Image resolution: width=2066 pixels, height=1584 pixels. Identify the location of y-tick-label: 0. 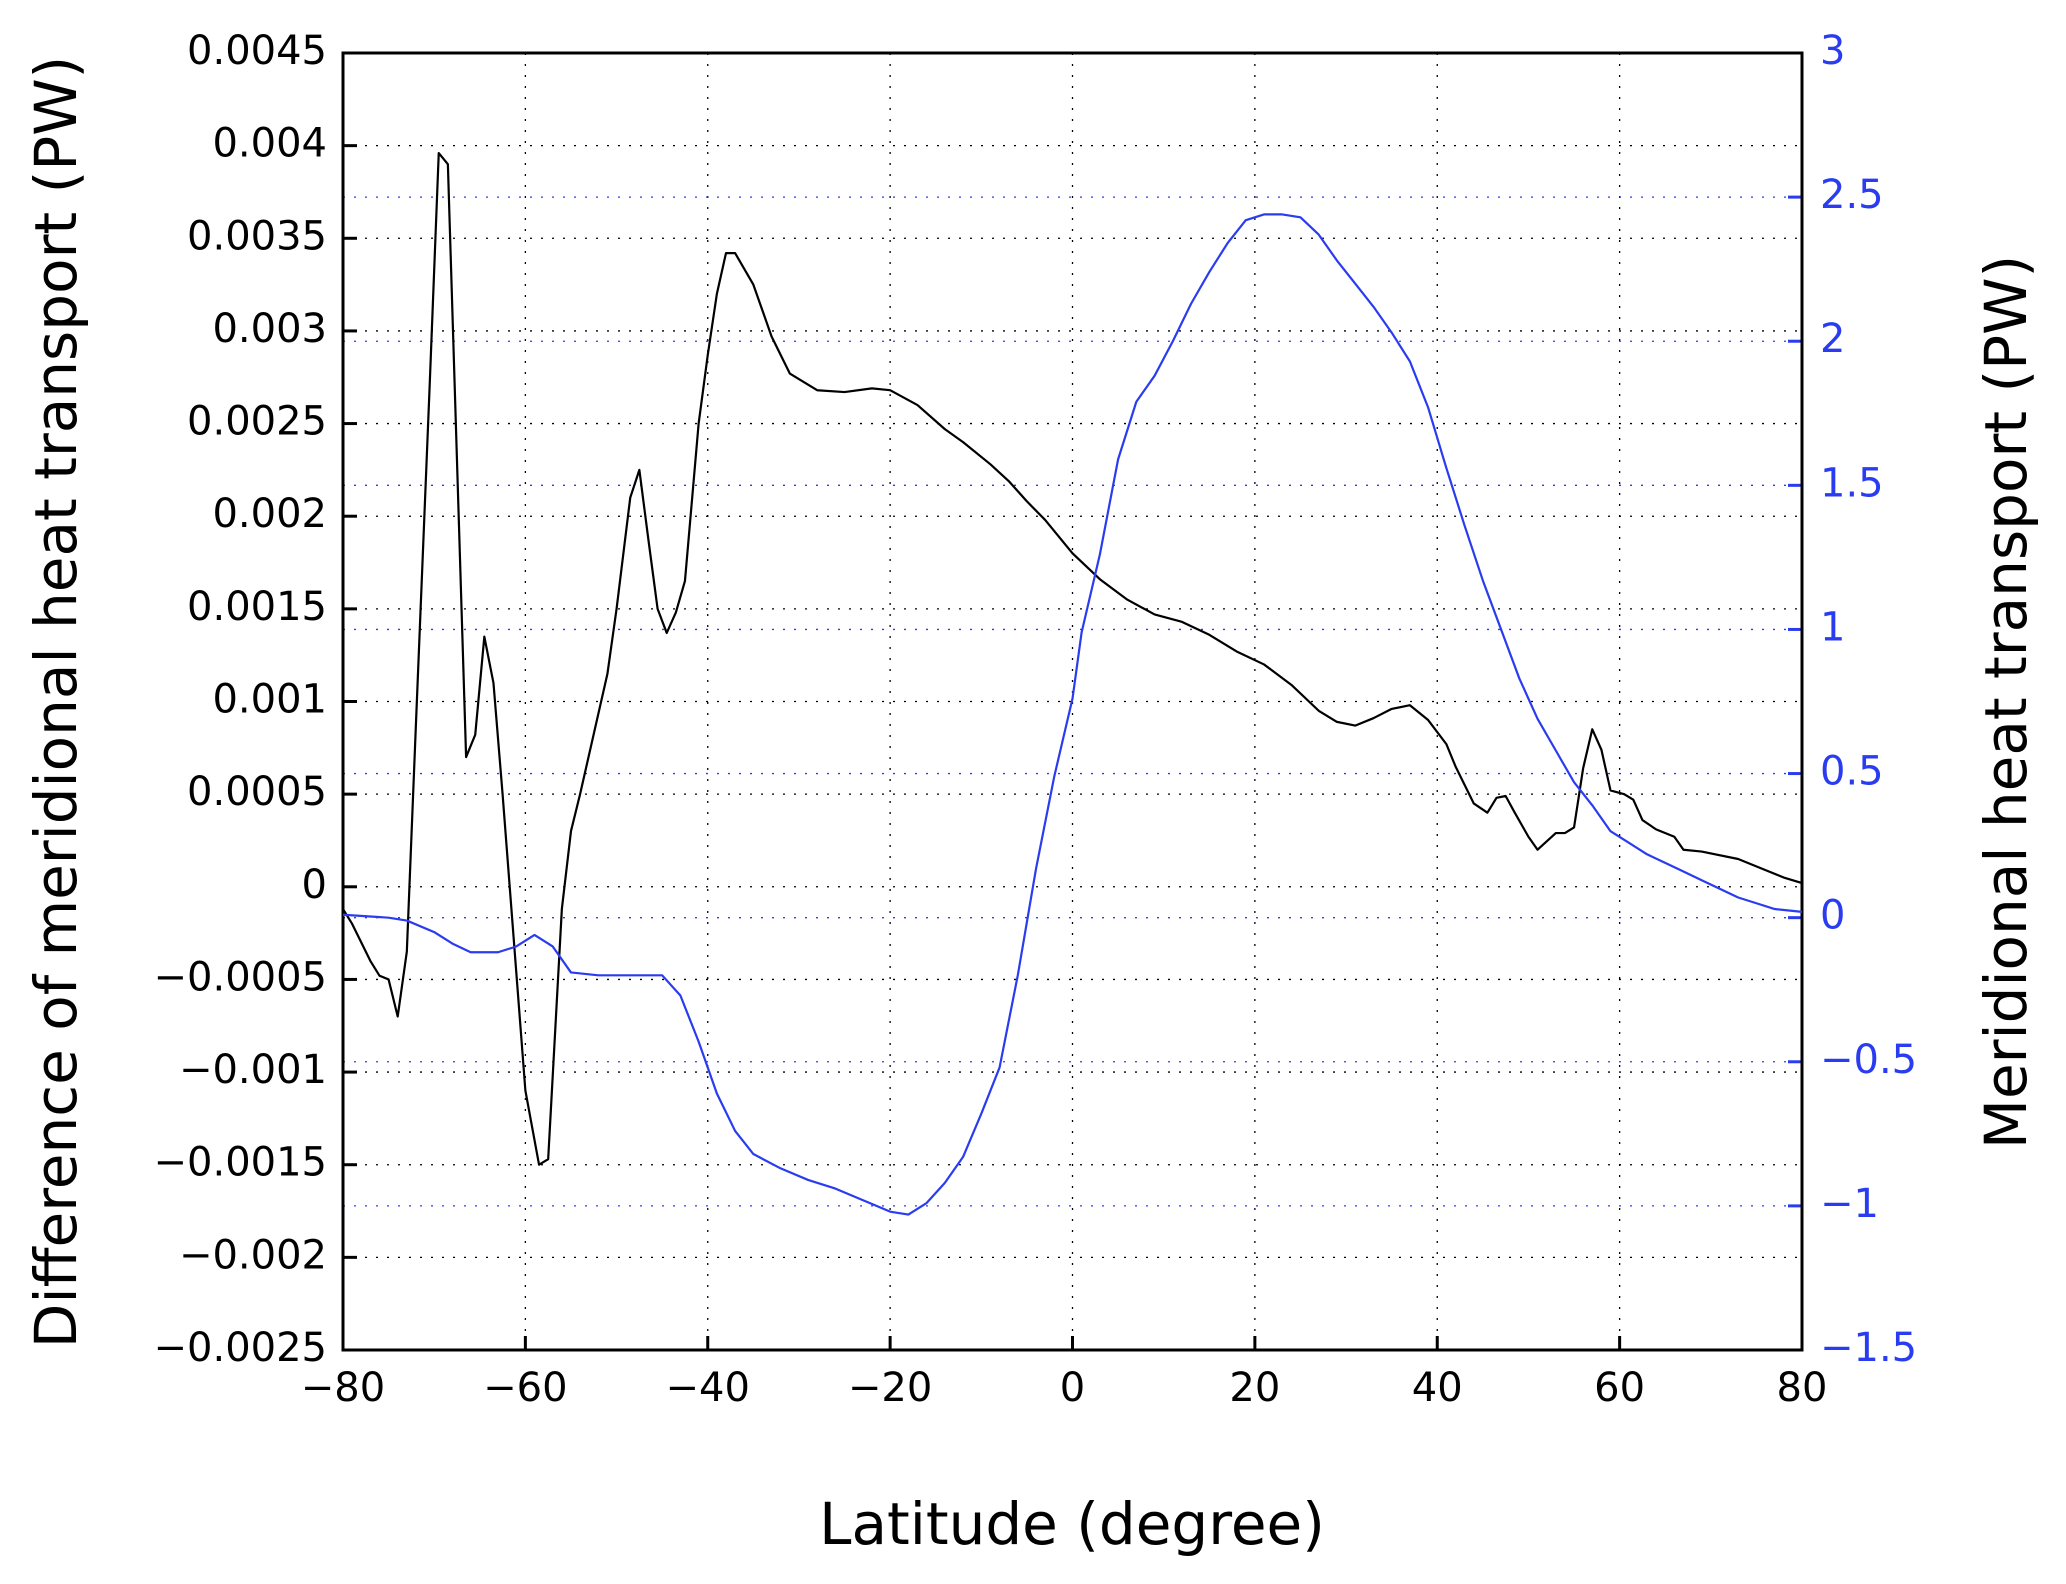
(314, 885).